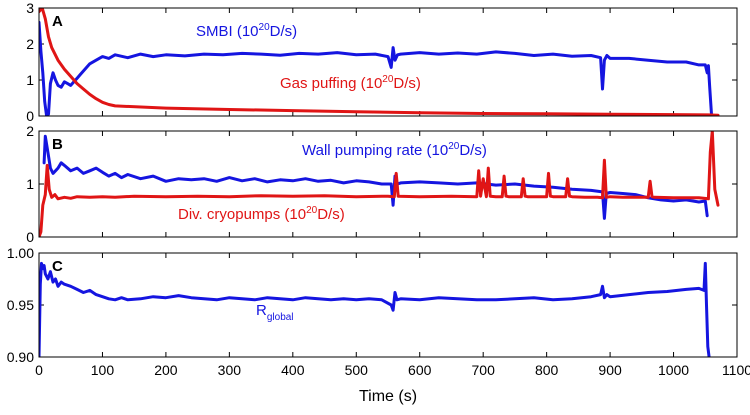  What do you see at coordinates (39, 370) in the screenshot?
I see `x-tick-label: 0` at bounding box center [39, 370].